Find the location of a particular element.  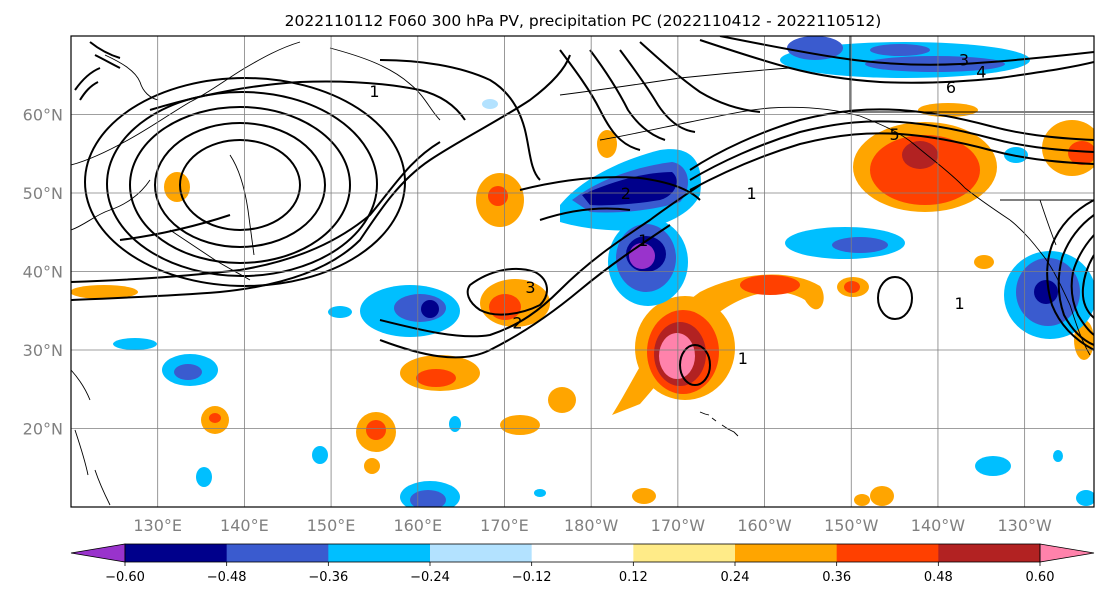

lon-tick-label: 170°W is located at coordinates (678, 525).